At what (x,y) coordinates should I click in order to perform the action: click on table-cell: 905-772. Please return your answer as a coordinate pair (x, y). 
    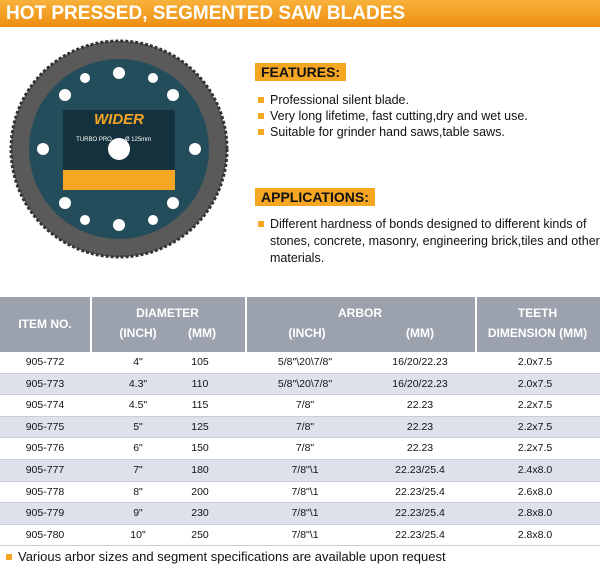
    Looking at the image, I should click on (45, 362).